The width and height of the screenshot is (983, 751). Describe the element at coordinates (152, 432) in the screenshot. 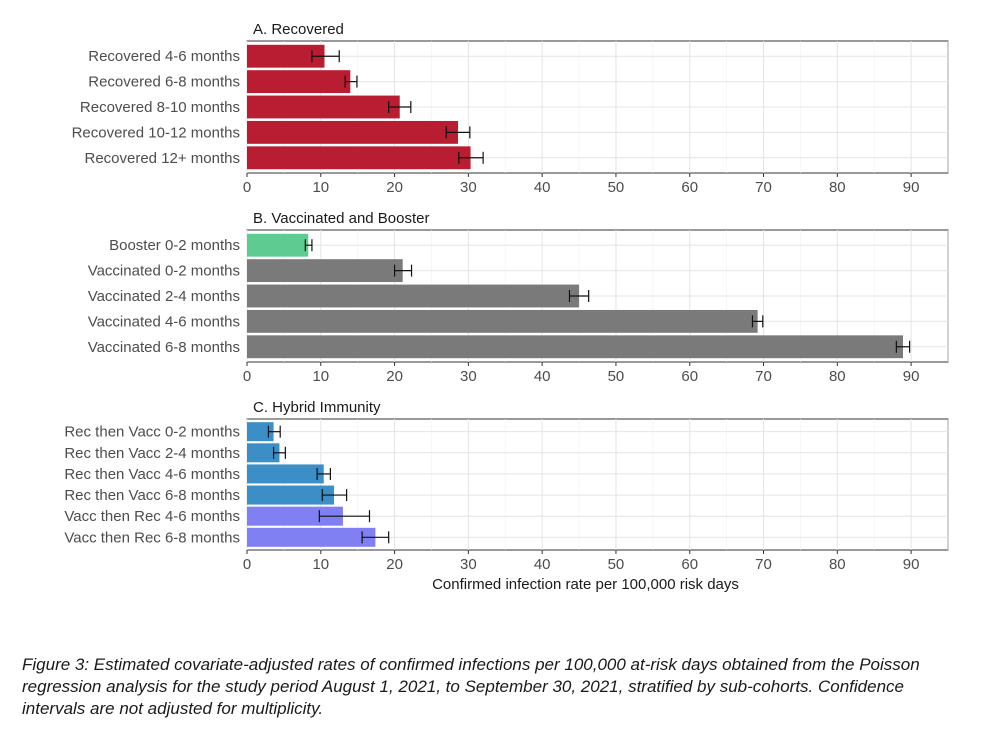

I see `category-label: Rec then Vacc 0-2 months` at that location.